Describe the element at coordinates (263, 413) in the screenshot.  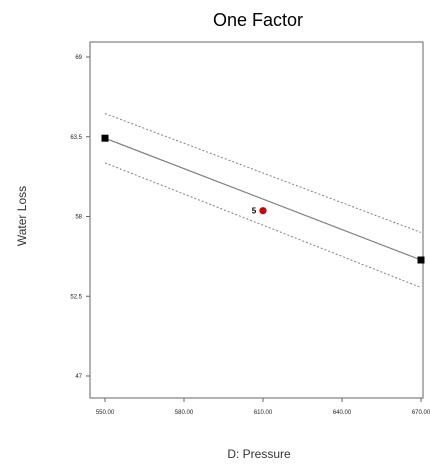
I see `x-tick-label: 610.00` at that location.